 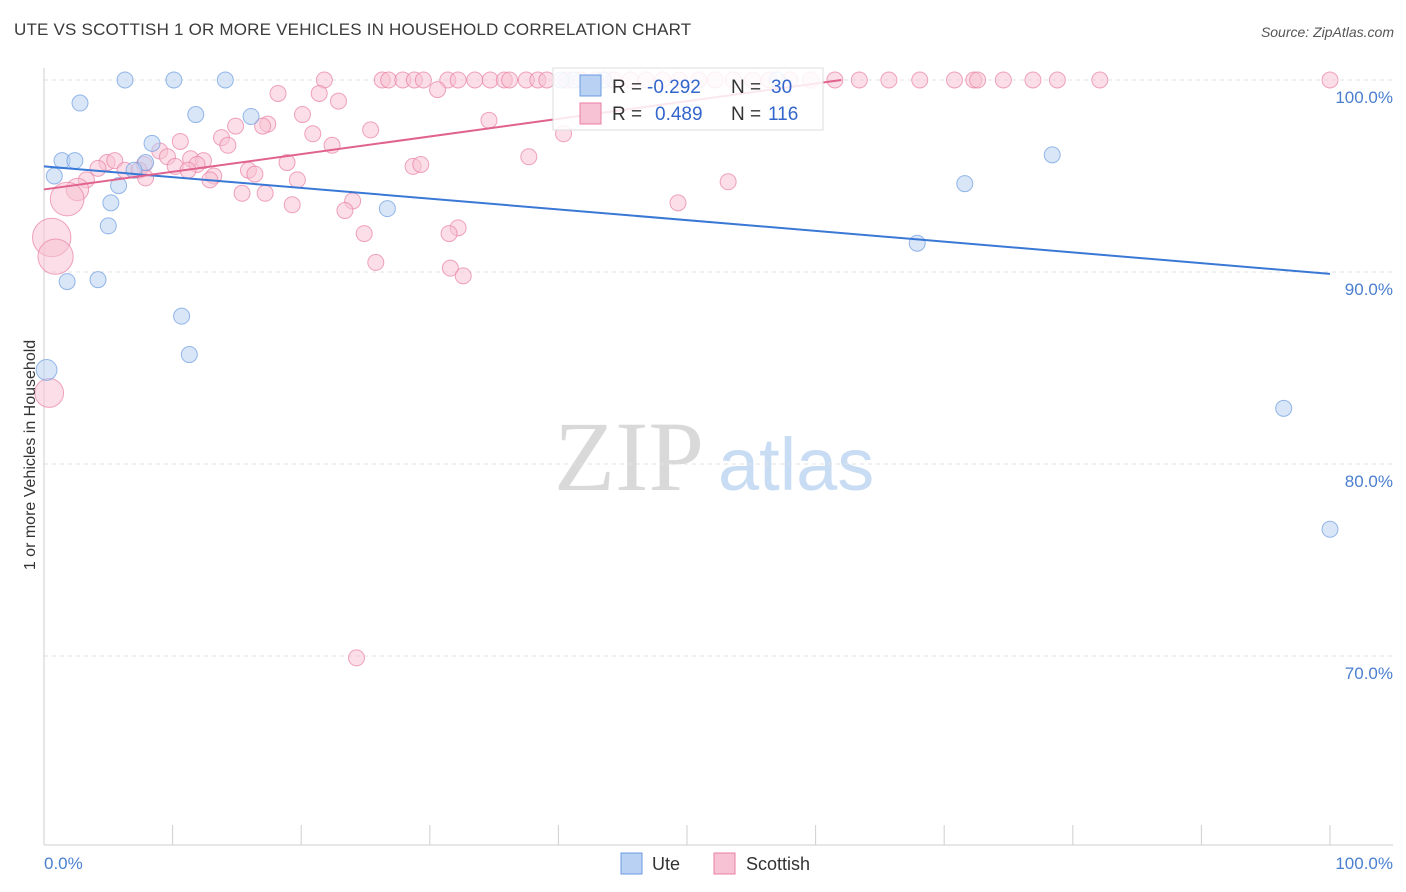 What do you see at coordinates (63, 863) in the screenshot?
I see `x-tick-label-0: 0.0%` at bounding box center [63, 863].